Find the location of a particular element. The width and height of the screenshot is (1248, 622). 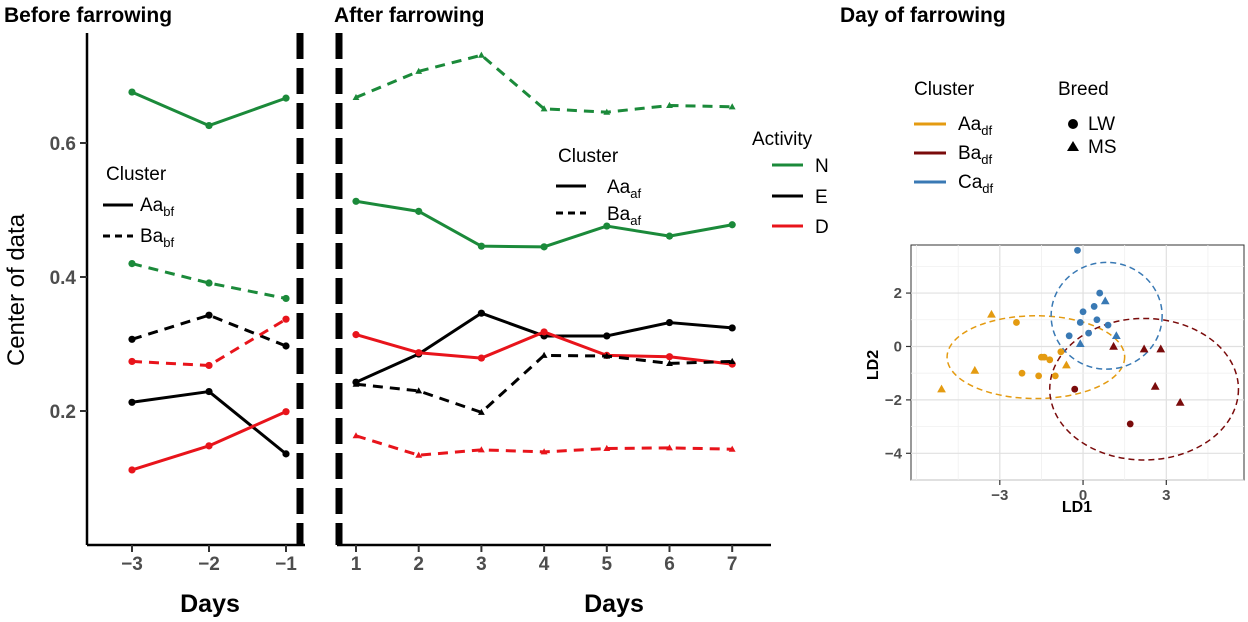

lda-legend-lw: LW is located at coordinates (1101, 124).